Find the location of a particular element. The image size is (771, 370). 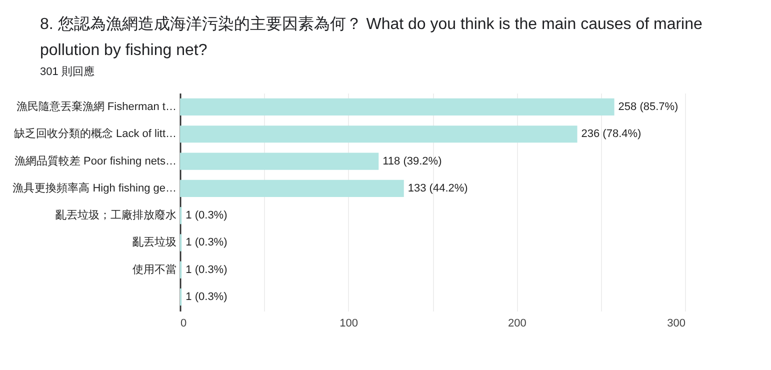

y-tick-label: 亂丟垃圾；工廠排放廢水 is located at coordinates (116, 215).